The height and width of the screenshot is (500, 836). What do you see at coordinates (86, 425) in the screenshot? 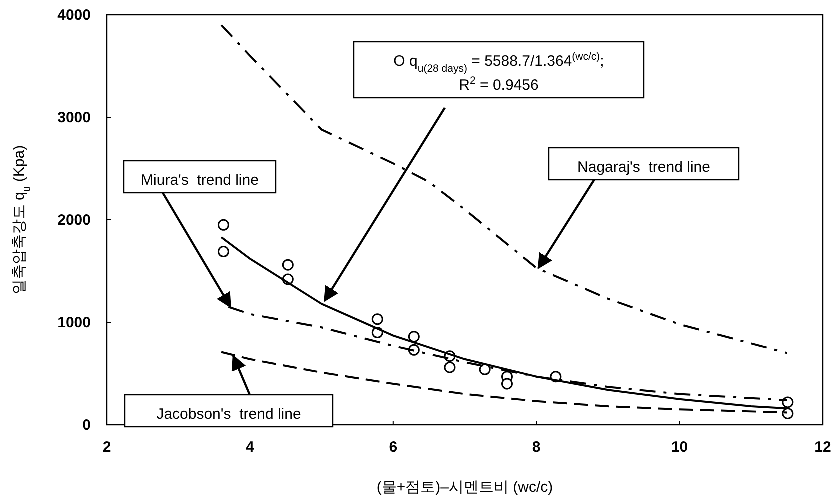
I see `y-tick-label: 0` at bounding box center [86, 425].